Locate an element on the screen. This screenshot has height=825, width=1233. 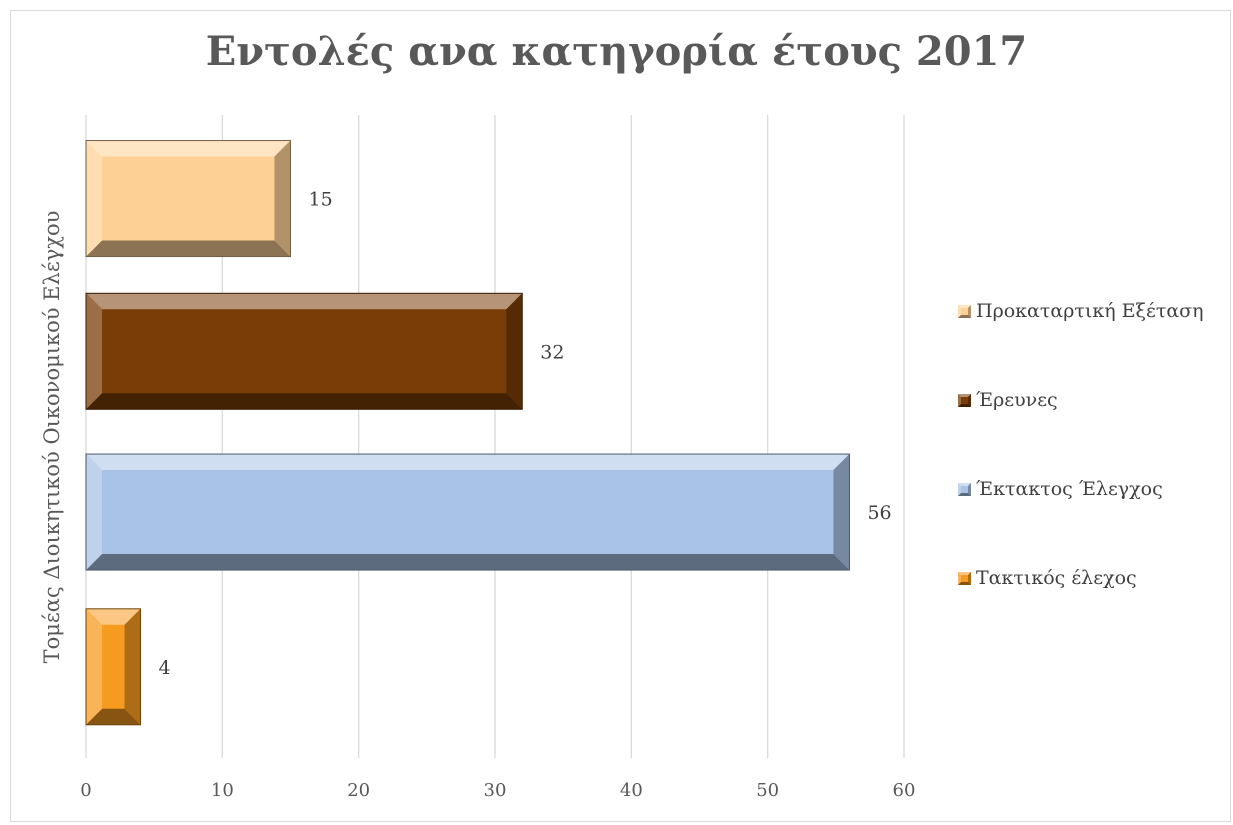
x-tick-label: 40 is located at coordinates (631, 790).